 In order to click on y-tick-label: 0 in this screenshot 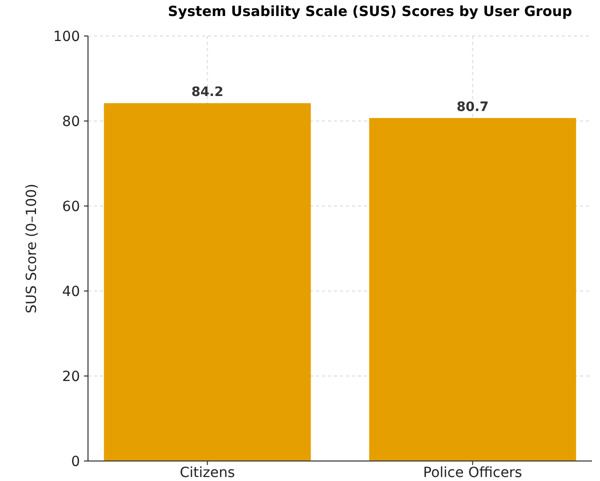, I will do `click(75, 462)`.